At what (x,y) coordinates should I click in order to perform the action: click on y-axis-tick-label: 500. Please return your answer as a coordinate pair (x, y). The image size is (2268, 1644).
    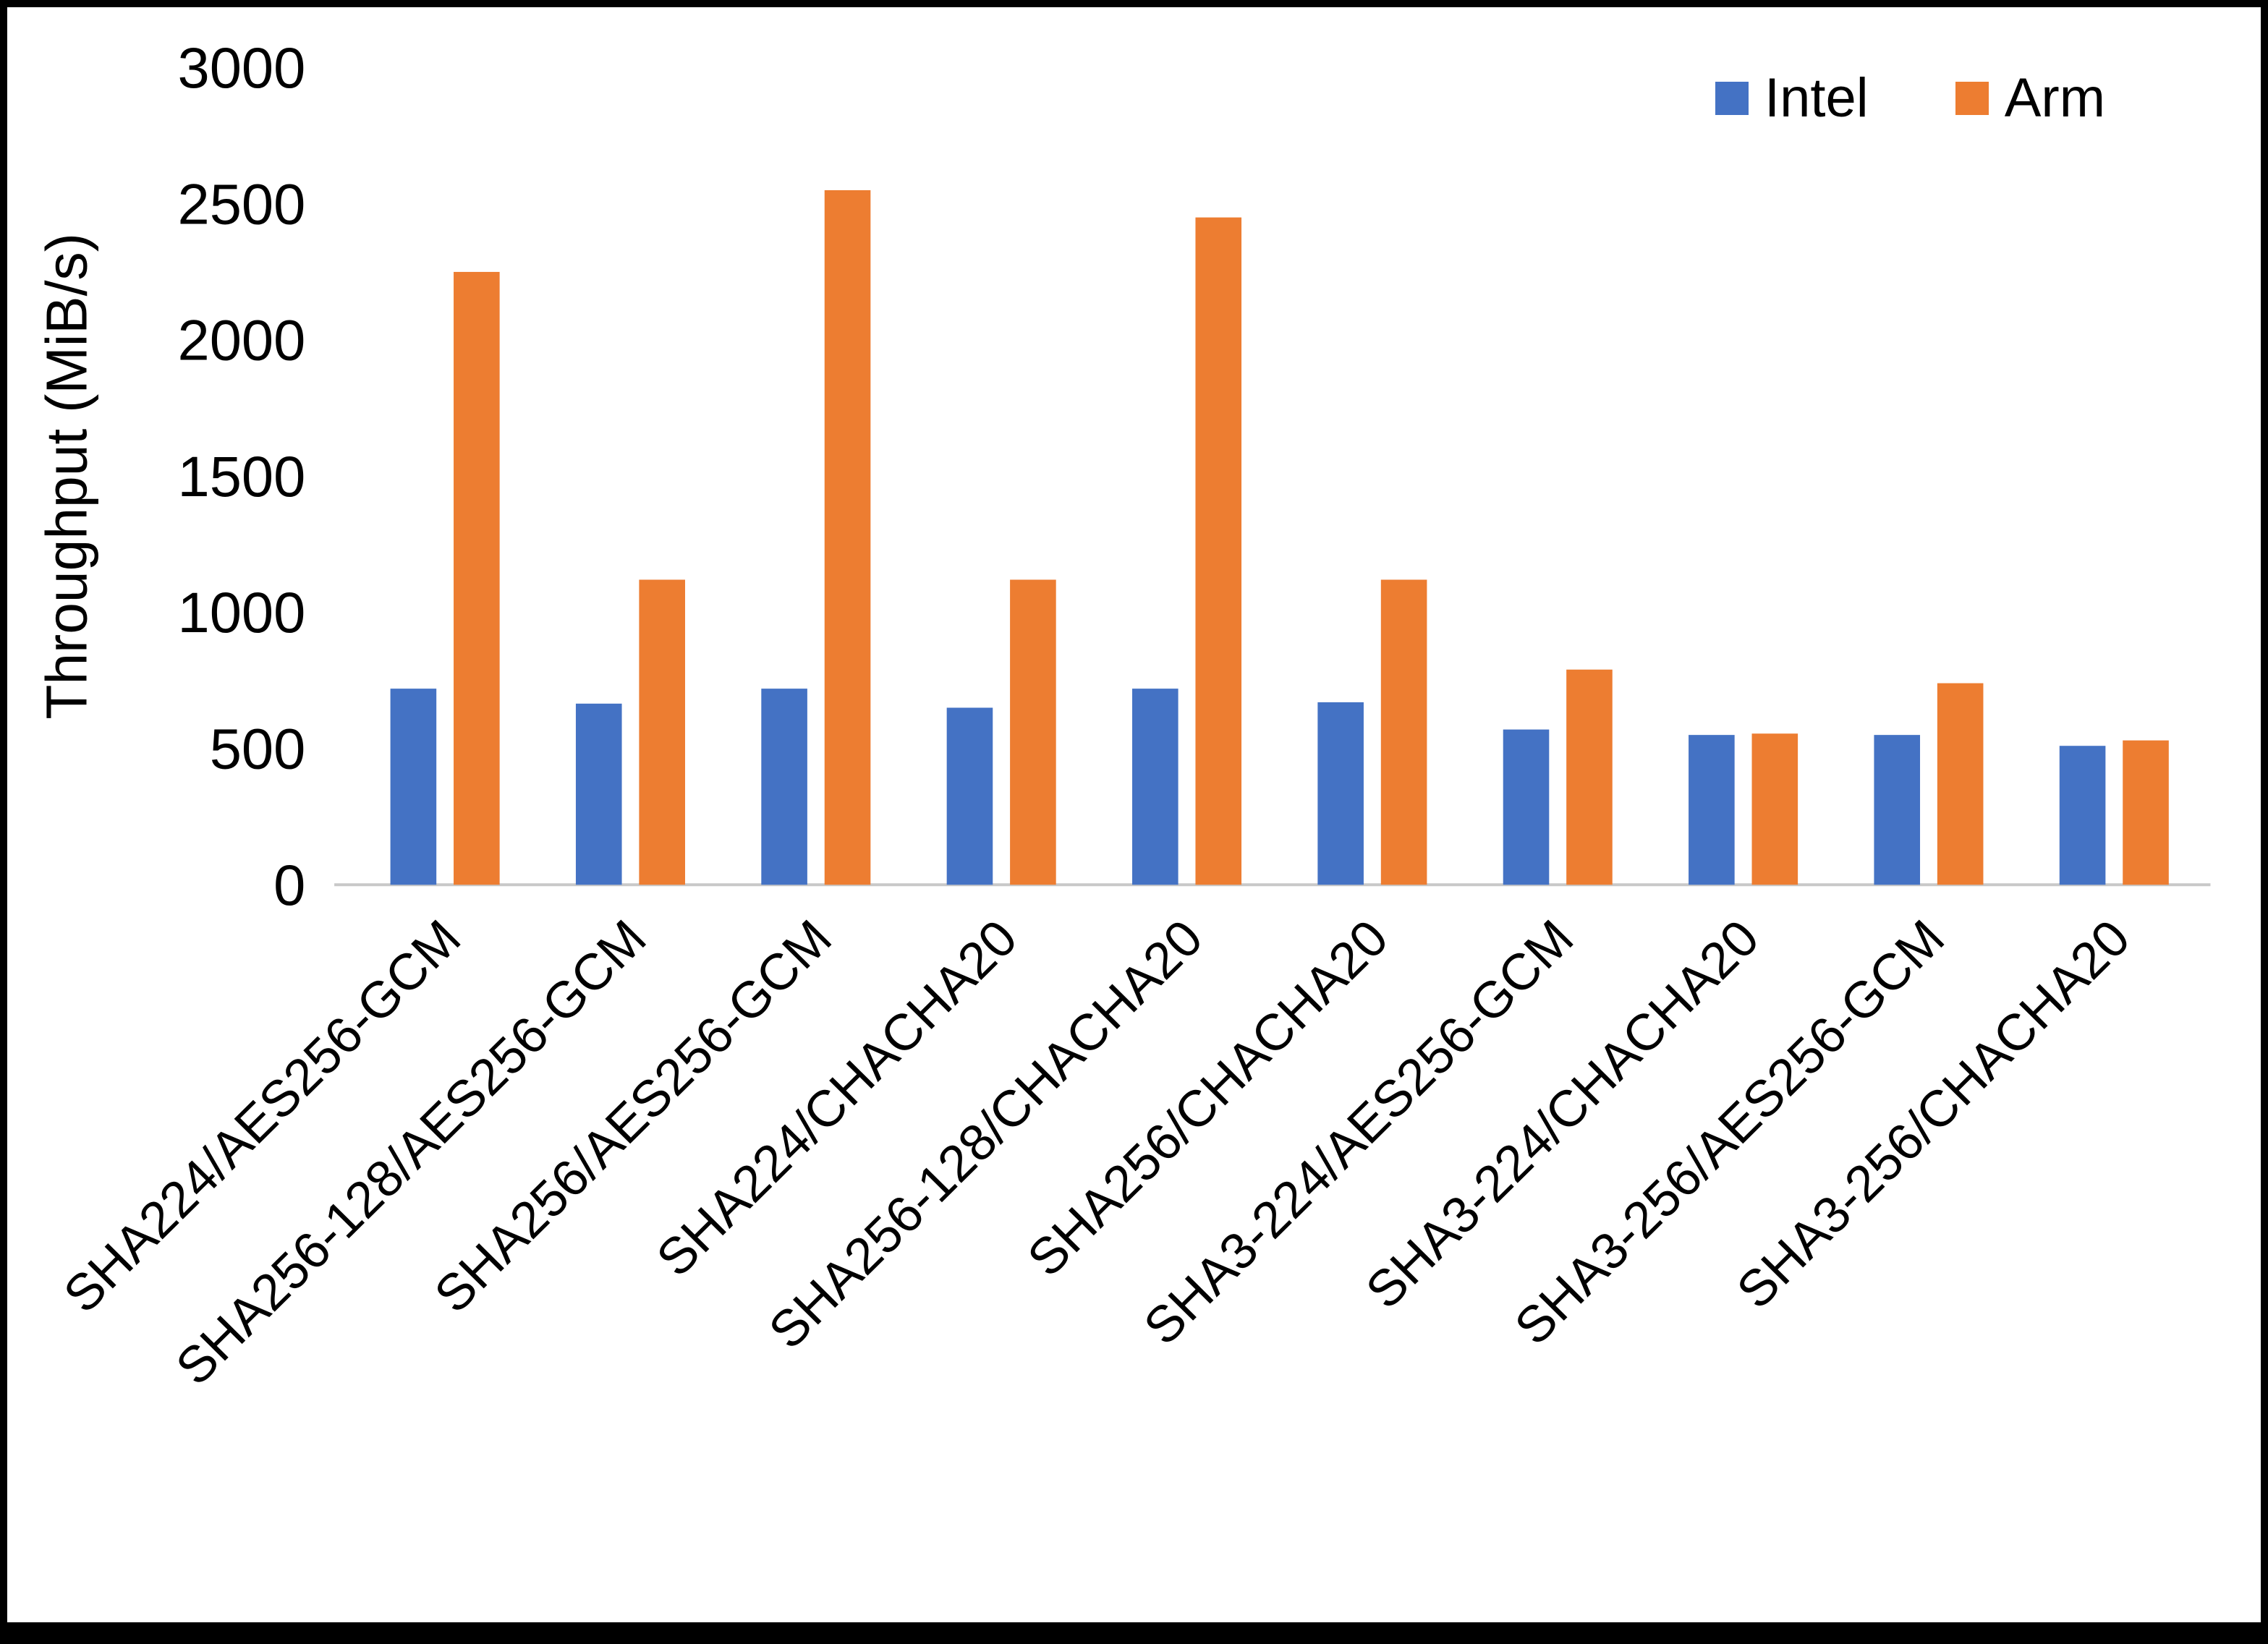
    Looking at the image, I should click on (258, 748).